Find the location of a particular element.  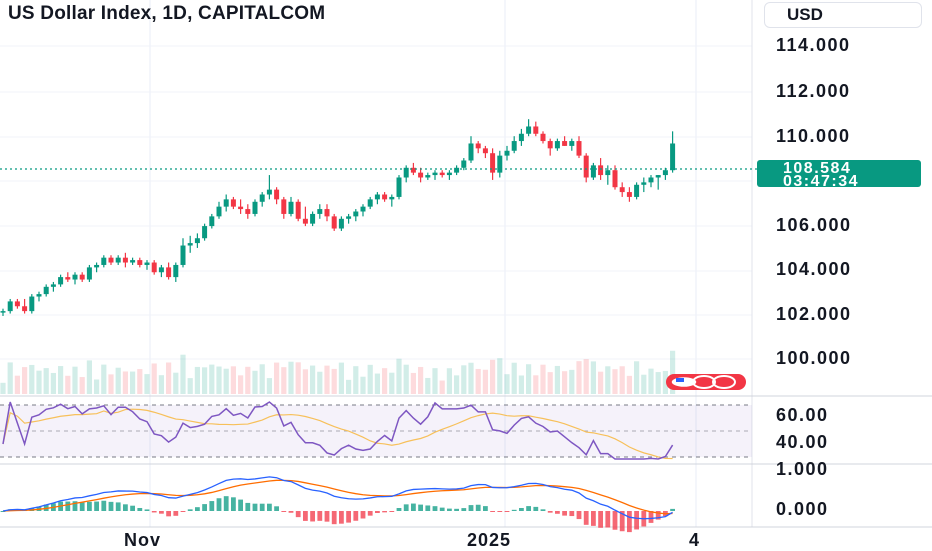

price-tick: 104.000 is located at coordinates (814, 269).